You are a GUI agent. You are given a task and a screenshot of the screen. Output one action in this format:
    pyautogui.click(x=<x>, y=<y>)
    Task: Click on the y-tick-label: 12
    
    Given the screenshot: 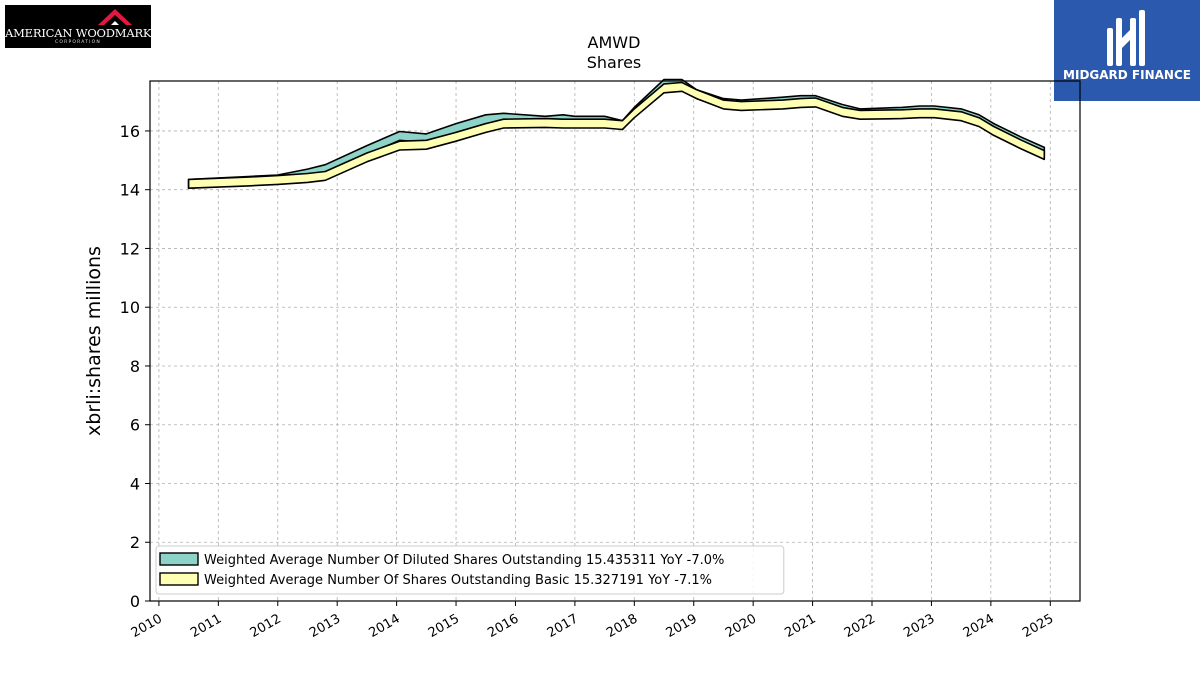 What is the action you would take?
    pyautogui.click(x=130, y=248)
    